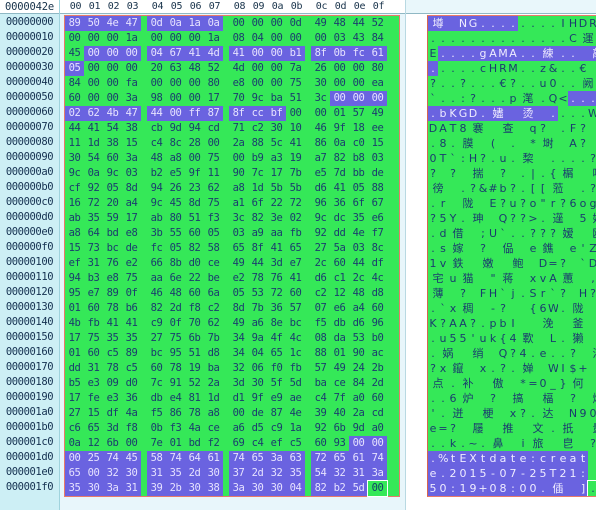  I want to click on hex-byte: 5f, so click(276, 383).